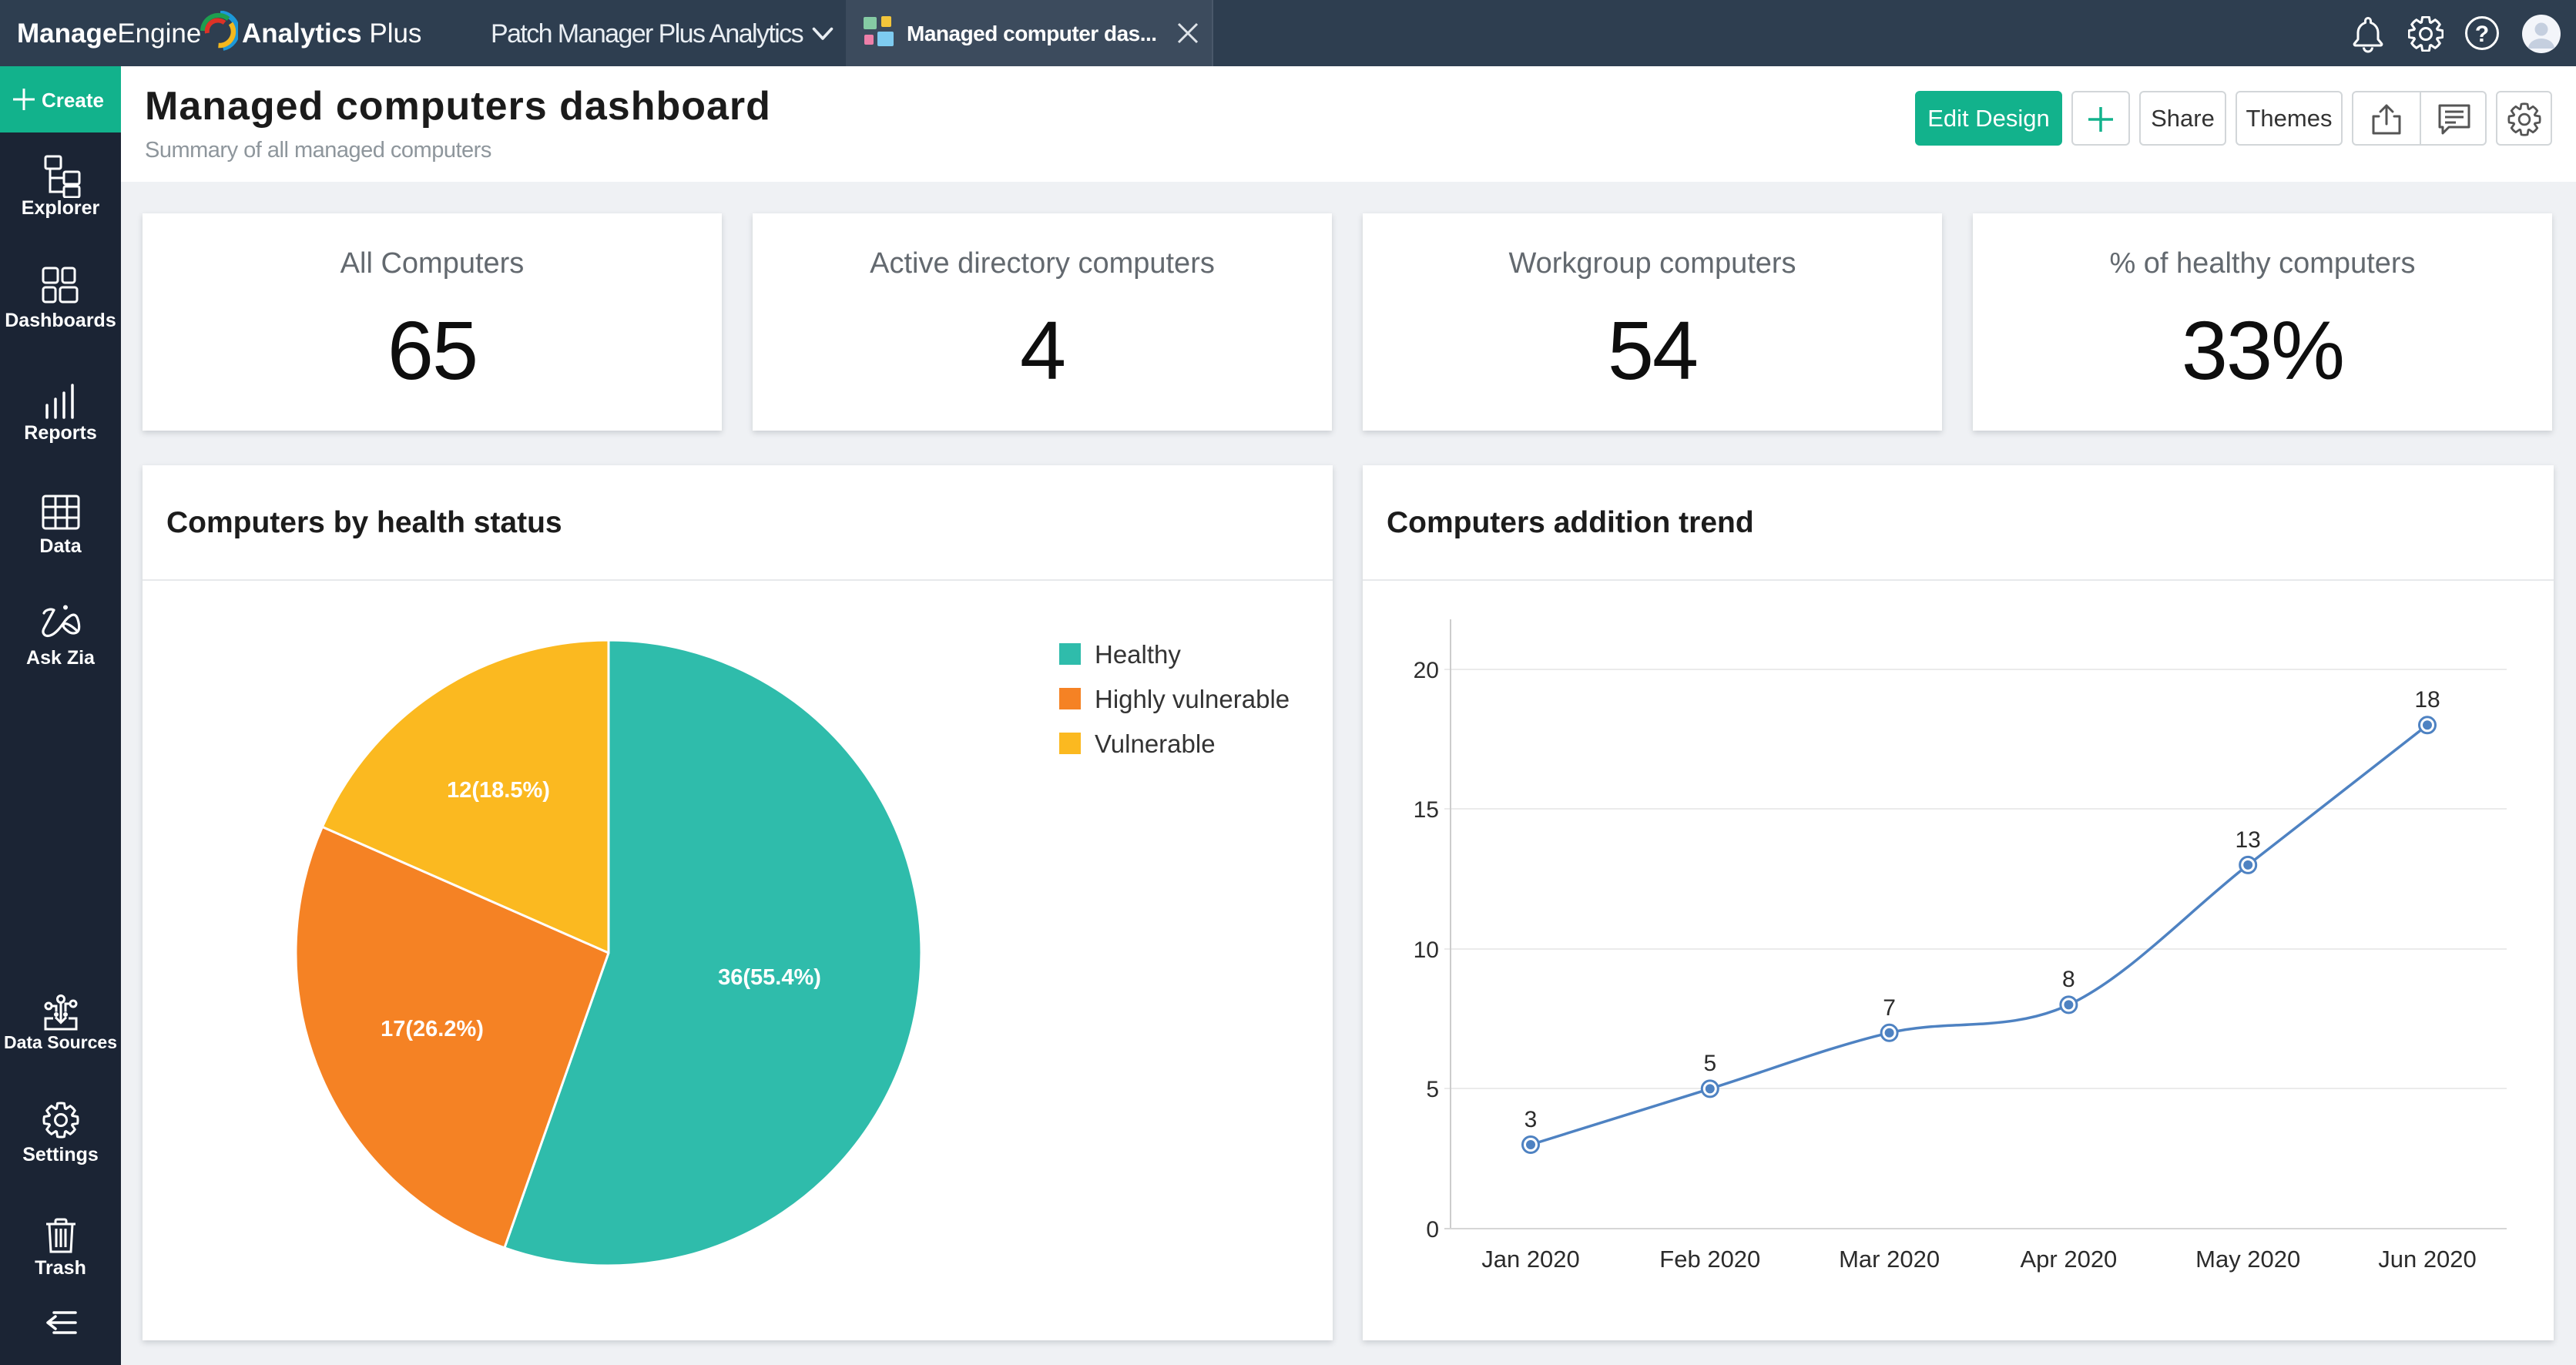  I want to click on svg-text: May 2020, so click(2247, 1259).